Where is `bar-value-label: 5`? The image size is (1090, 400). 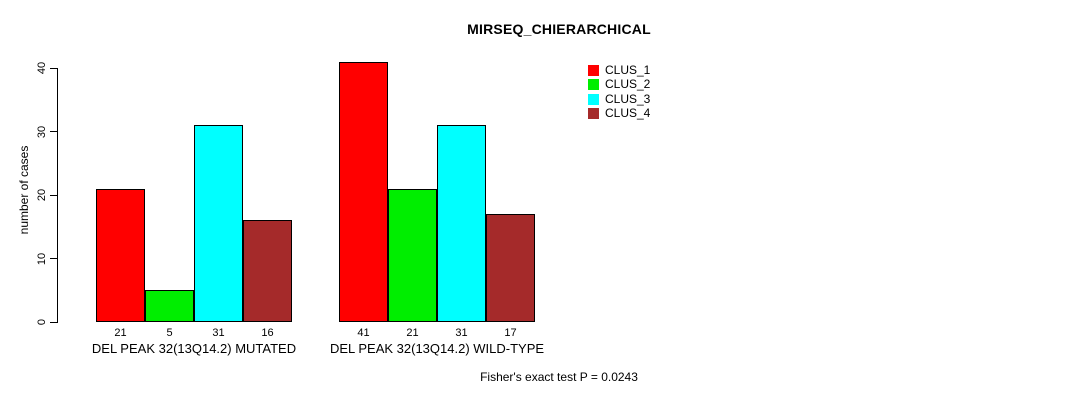
bar-value-label: 5 is located at coordinates (169, 333).